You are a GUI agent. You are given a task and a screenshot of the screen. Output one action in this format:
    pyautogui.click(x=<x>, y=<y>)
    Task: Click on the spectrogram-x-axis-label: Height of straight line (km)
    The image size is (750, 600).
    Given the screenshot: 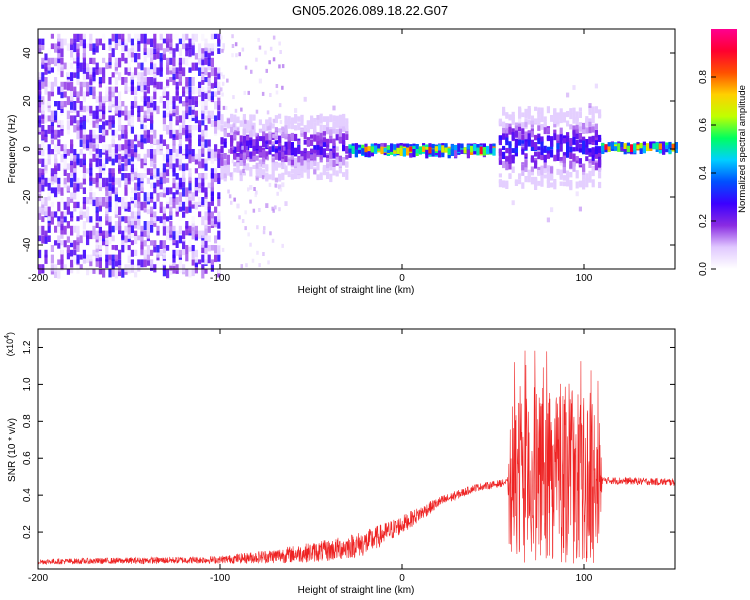 What is the action you would take?
    pyautogui.click(x=356, y=290)
    